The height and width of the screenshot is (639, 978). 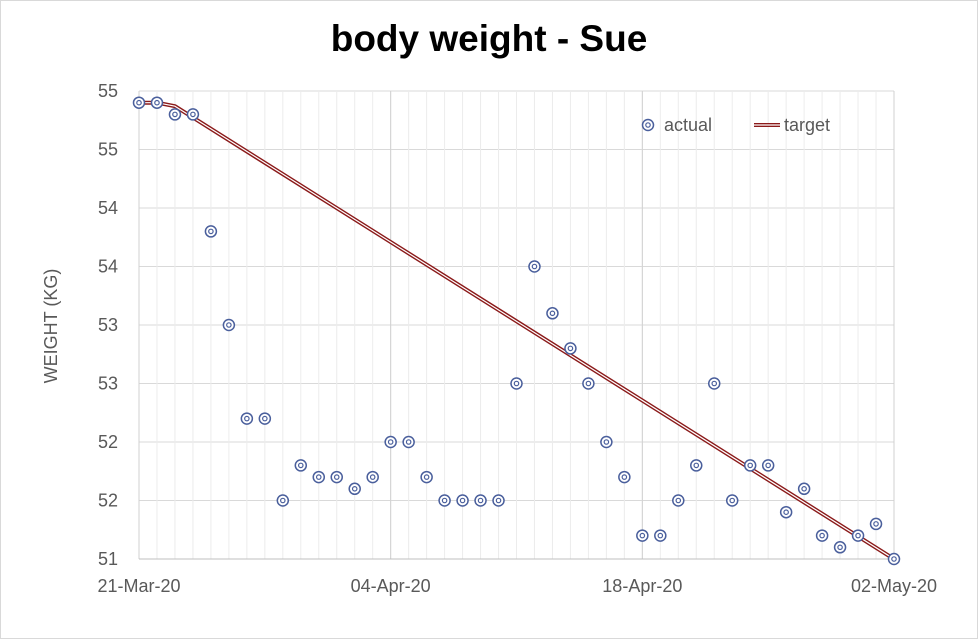 What do you see at coordinates (688, 125) in the screenshot?
I see `legend-actual-label: actual` at bounding box center [688, 125].